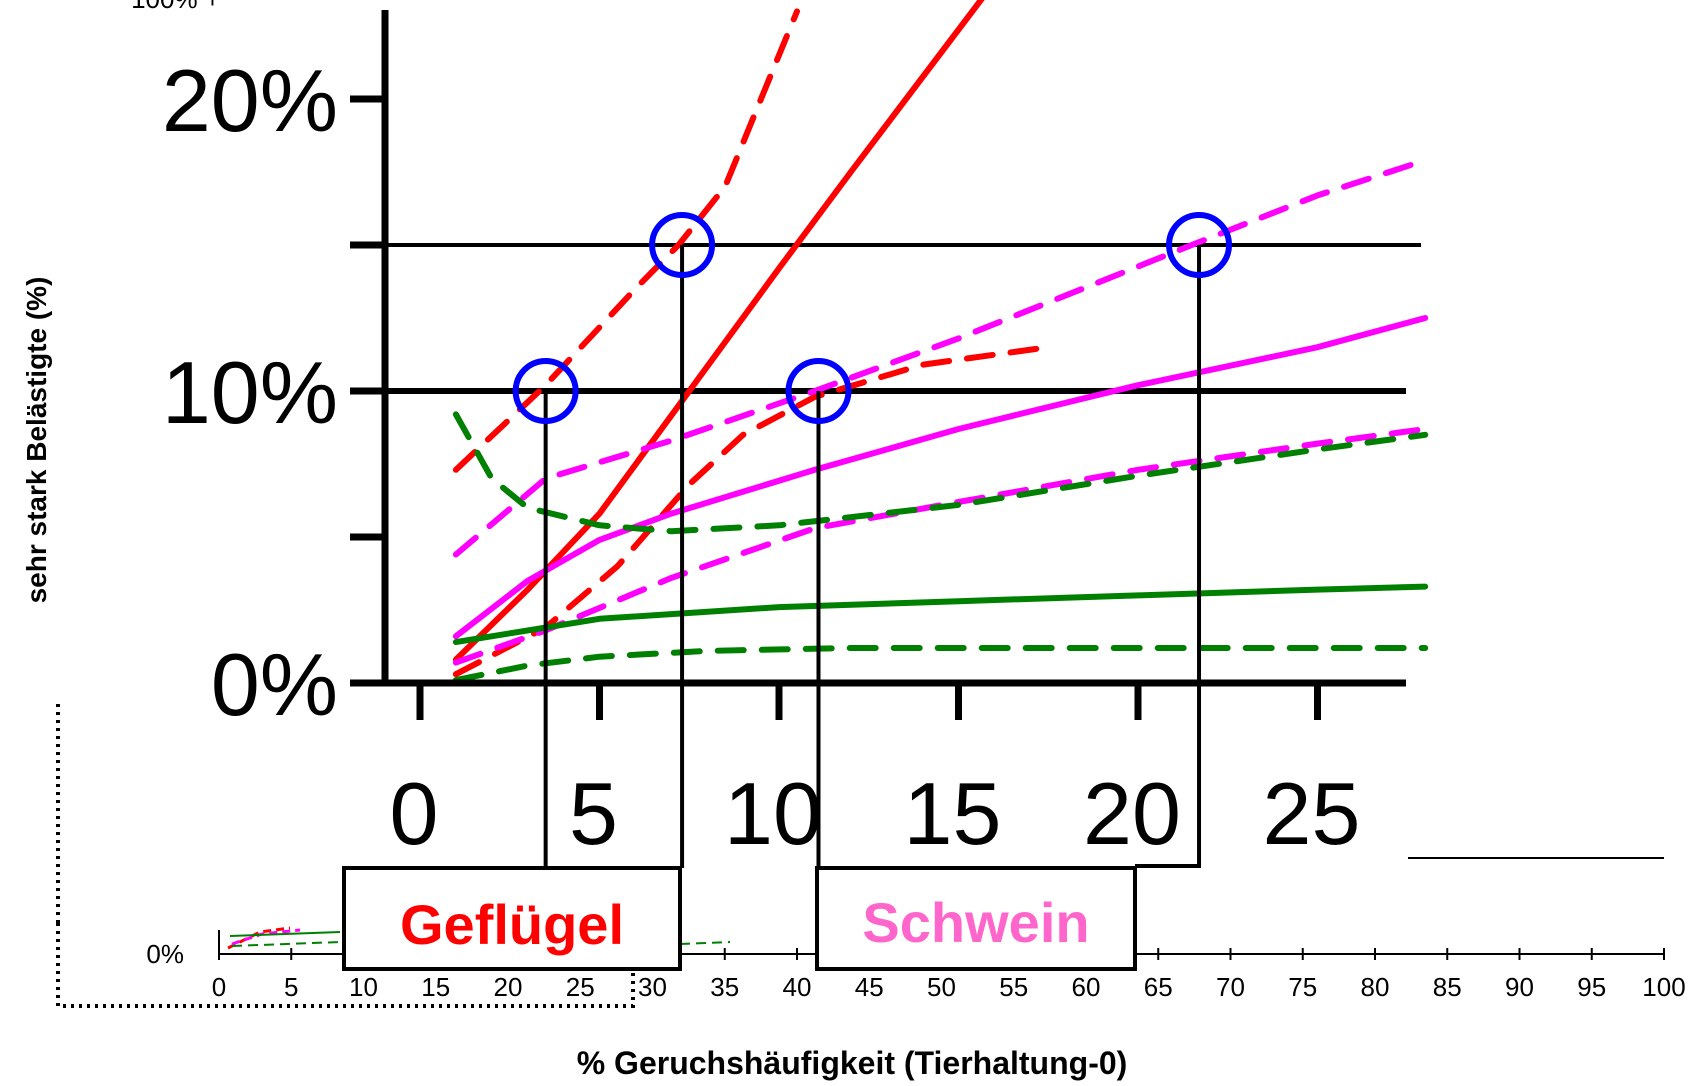 This screenshot has width=1704, height=1086. Describe the element at coordinates (508, 987) in the screenshot. I see `small-x-tick-label-20: 20` at that location.